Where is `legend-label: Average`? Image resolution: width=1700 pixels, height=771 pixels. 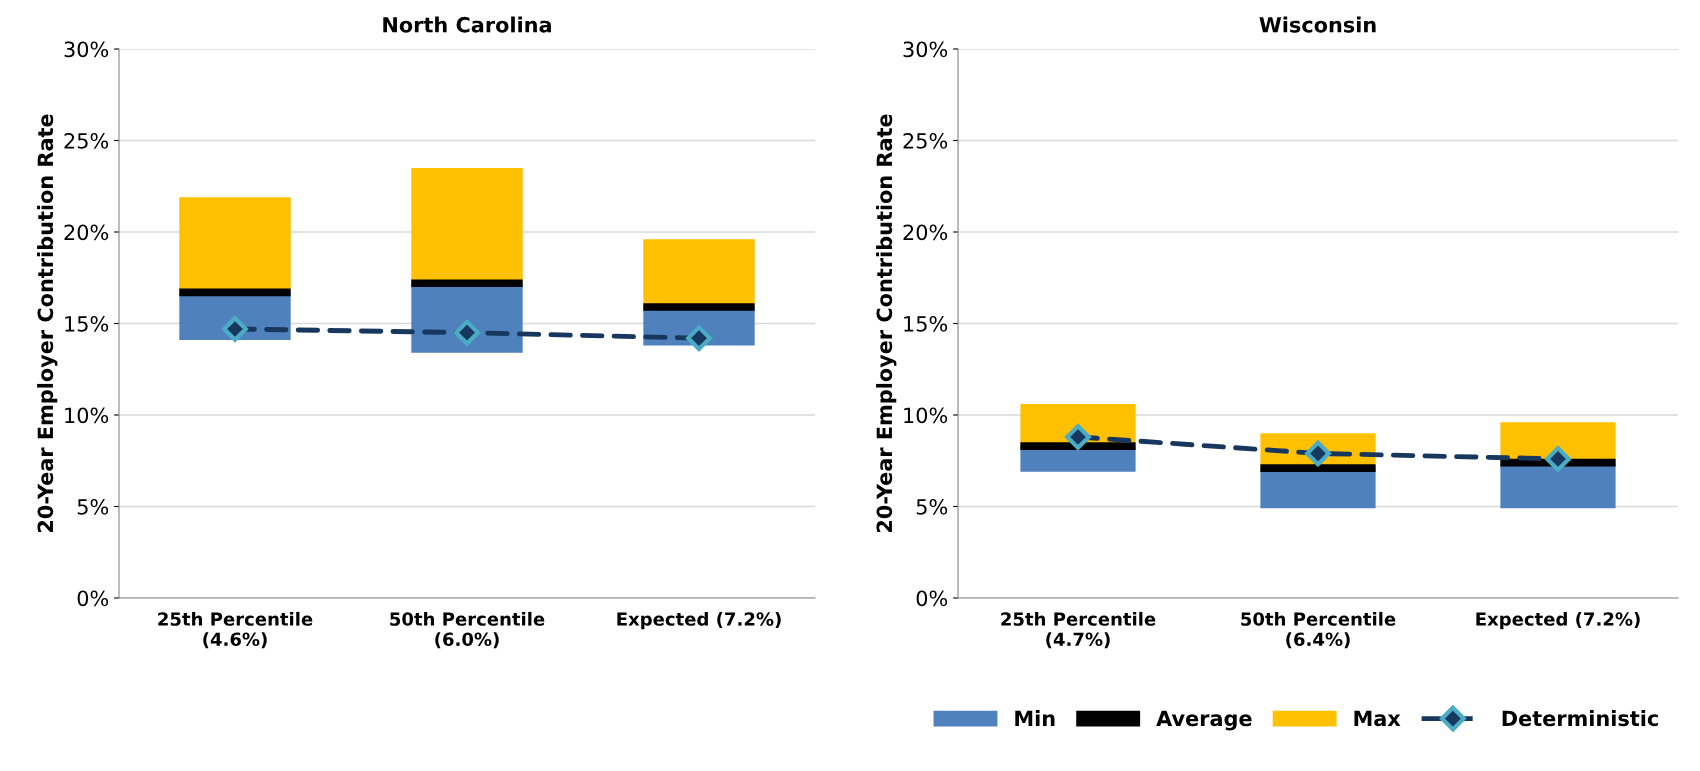
legend-label: Average is located at coordinates (1204, 720).